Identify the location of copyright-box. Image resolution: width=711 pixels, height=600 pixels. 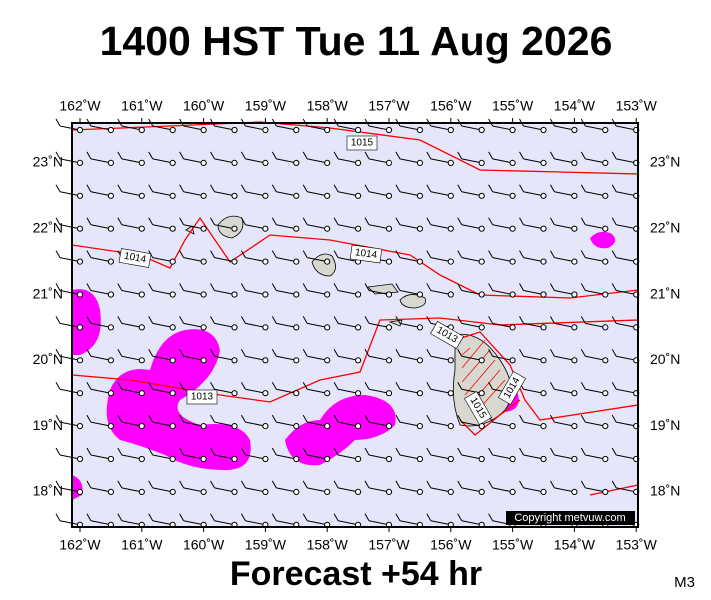
(570, 518).